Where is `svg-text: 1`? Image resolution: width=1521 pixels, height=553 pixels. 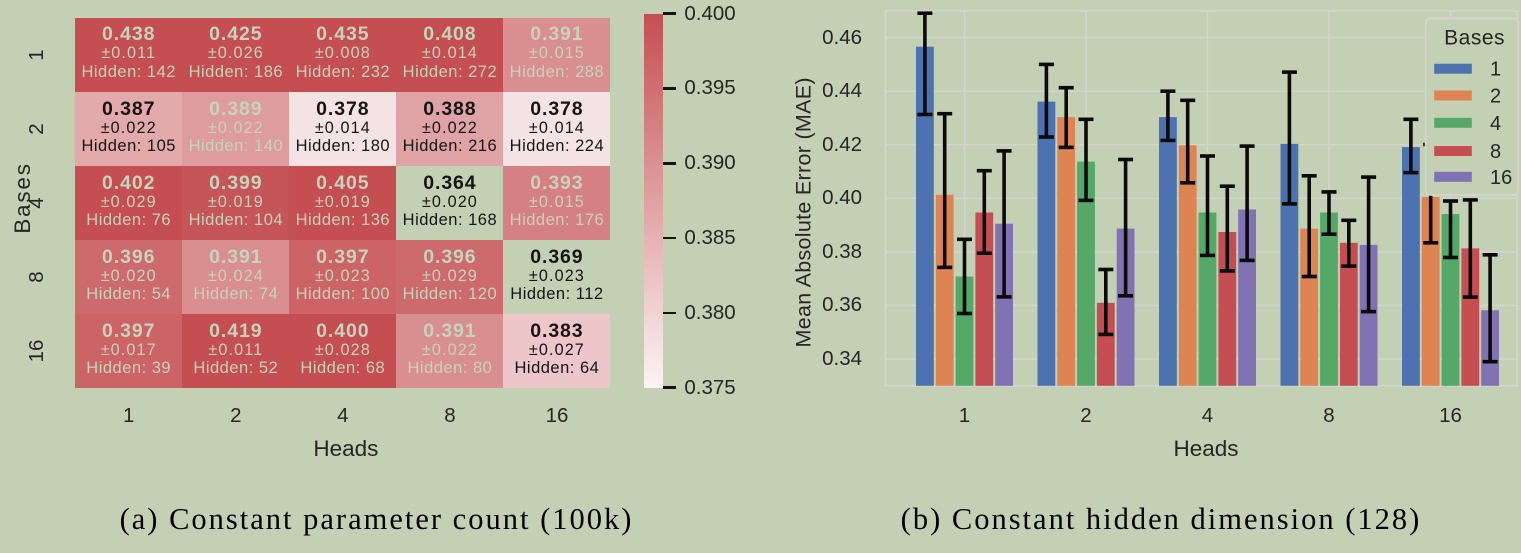
svg-text: 1 is located at coordinates (1495, 70).